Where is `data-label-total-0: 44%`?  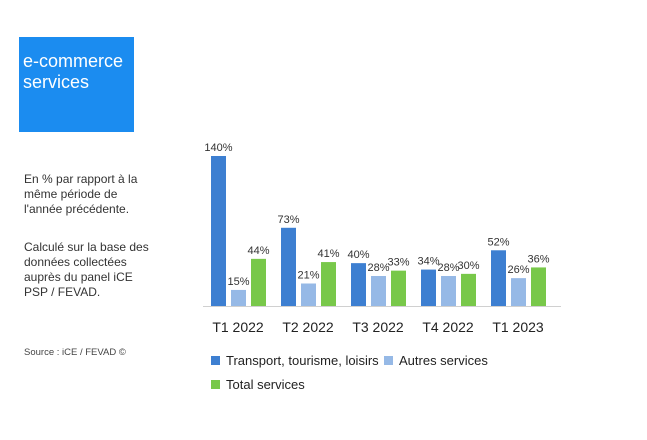
data-label-total-0: 44% is located at coordinates (258, 251).